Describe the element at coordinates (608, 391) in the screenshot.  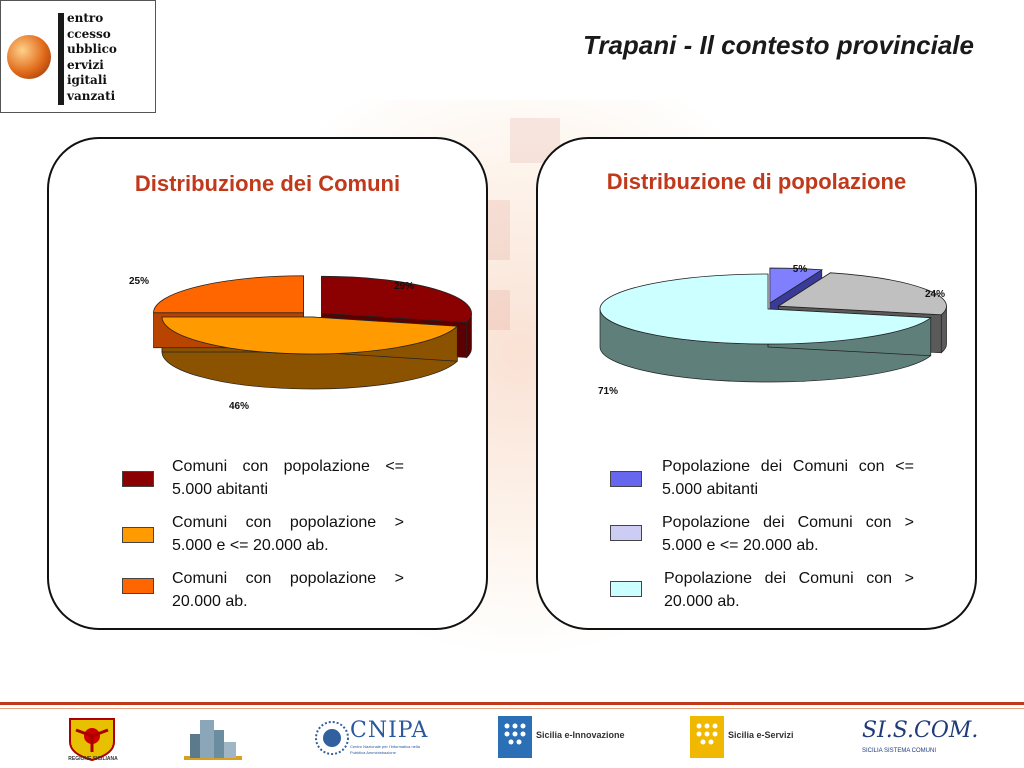
I see `pie-data-label: 71%` at that location.